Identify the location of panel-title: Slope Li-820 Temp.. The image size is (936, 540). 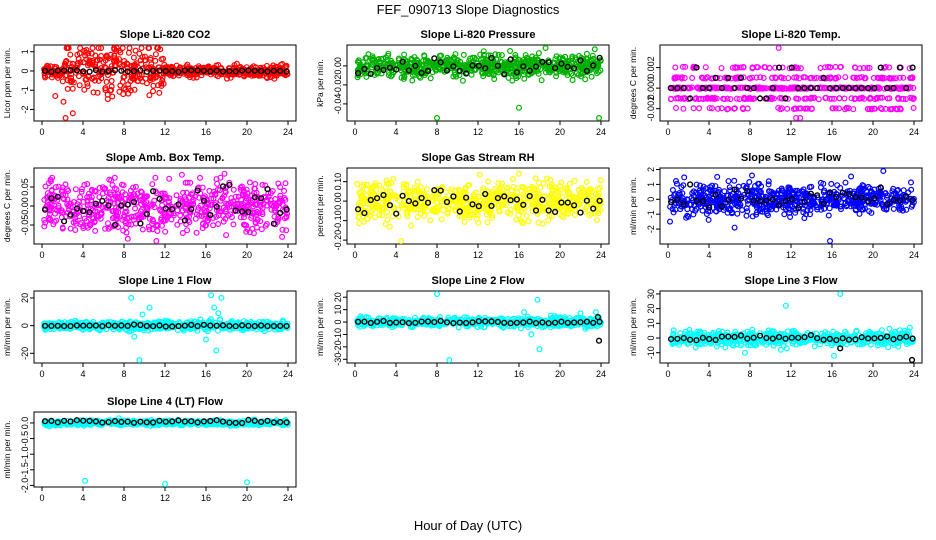
(790, 35).